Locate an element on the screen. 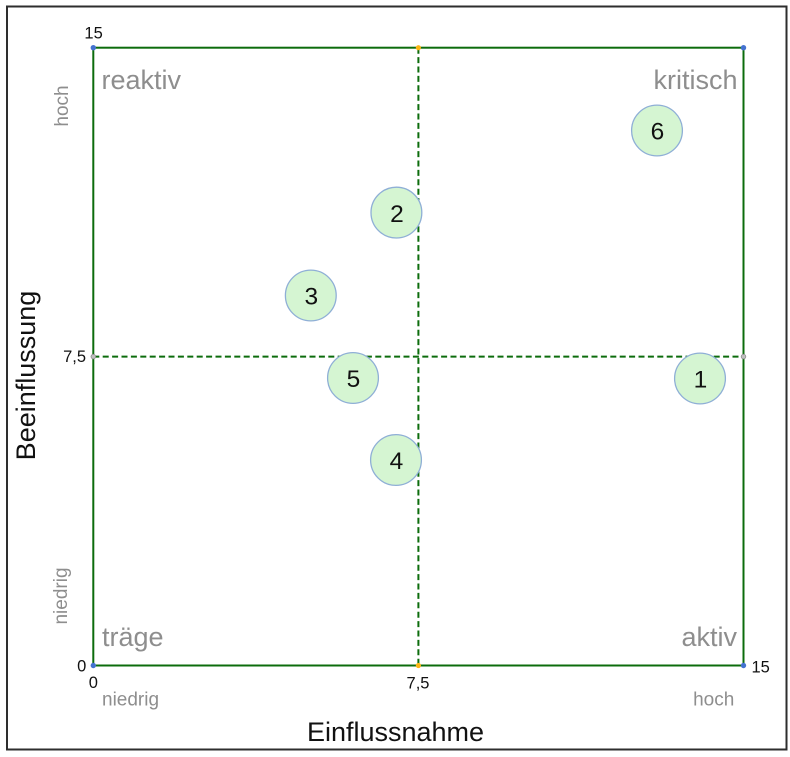  svg-text: reaktiv is located at coordinates (142, 80).